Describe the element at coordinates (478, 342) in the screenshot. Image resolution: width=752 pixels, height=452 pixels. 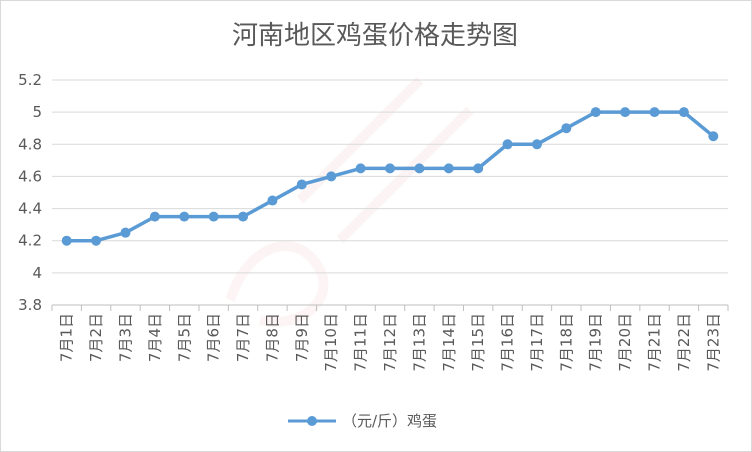
I see `x-tick-label: 7月15日` at that location.